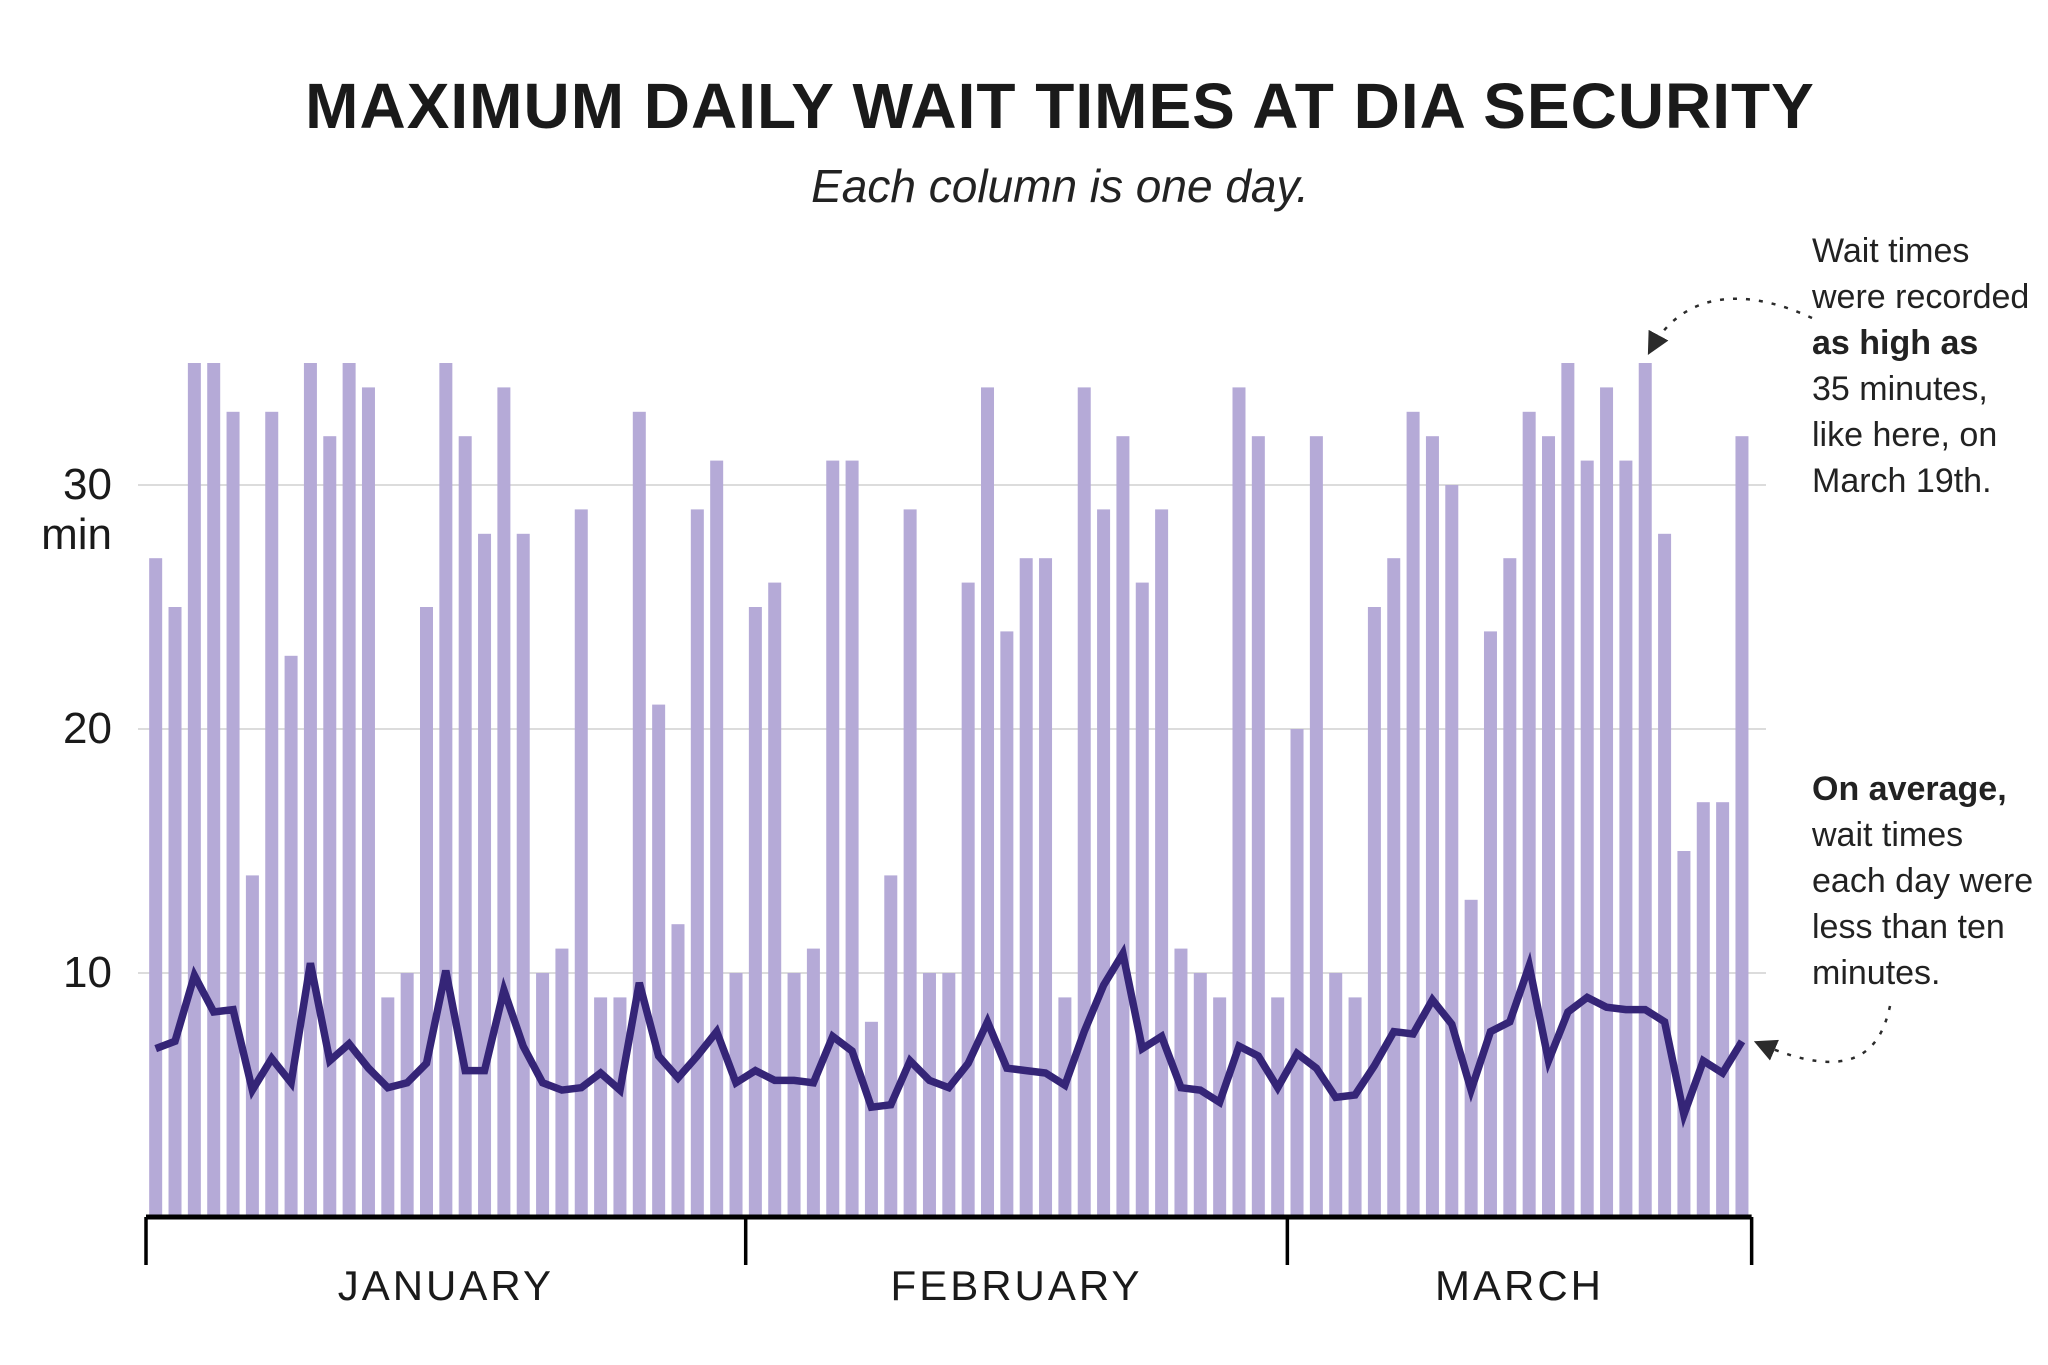  I want to click on annotation-max-note-line-1: Wait times, so click(1890, 251).